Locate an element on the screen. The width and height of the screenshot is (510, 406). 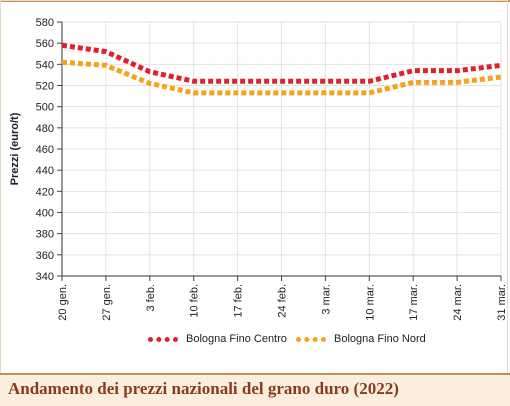
y-tick-label: 420 is located at coordinates (45, 192).